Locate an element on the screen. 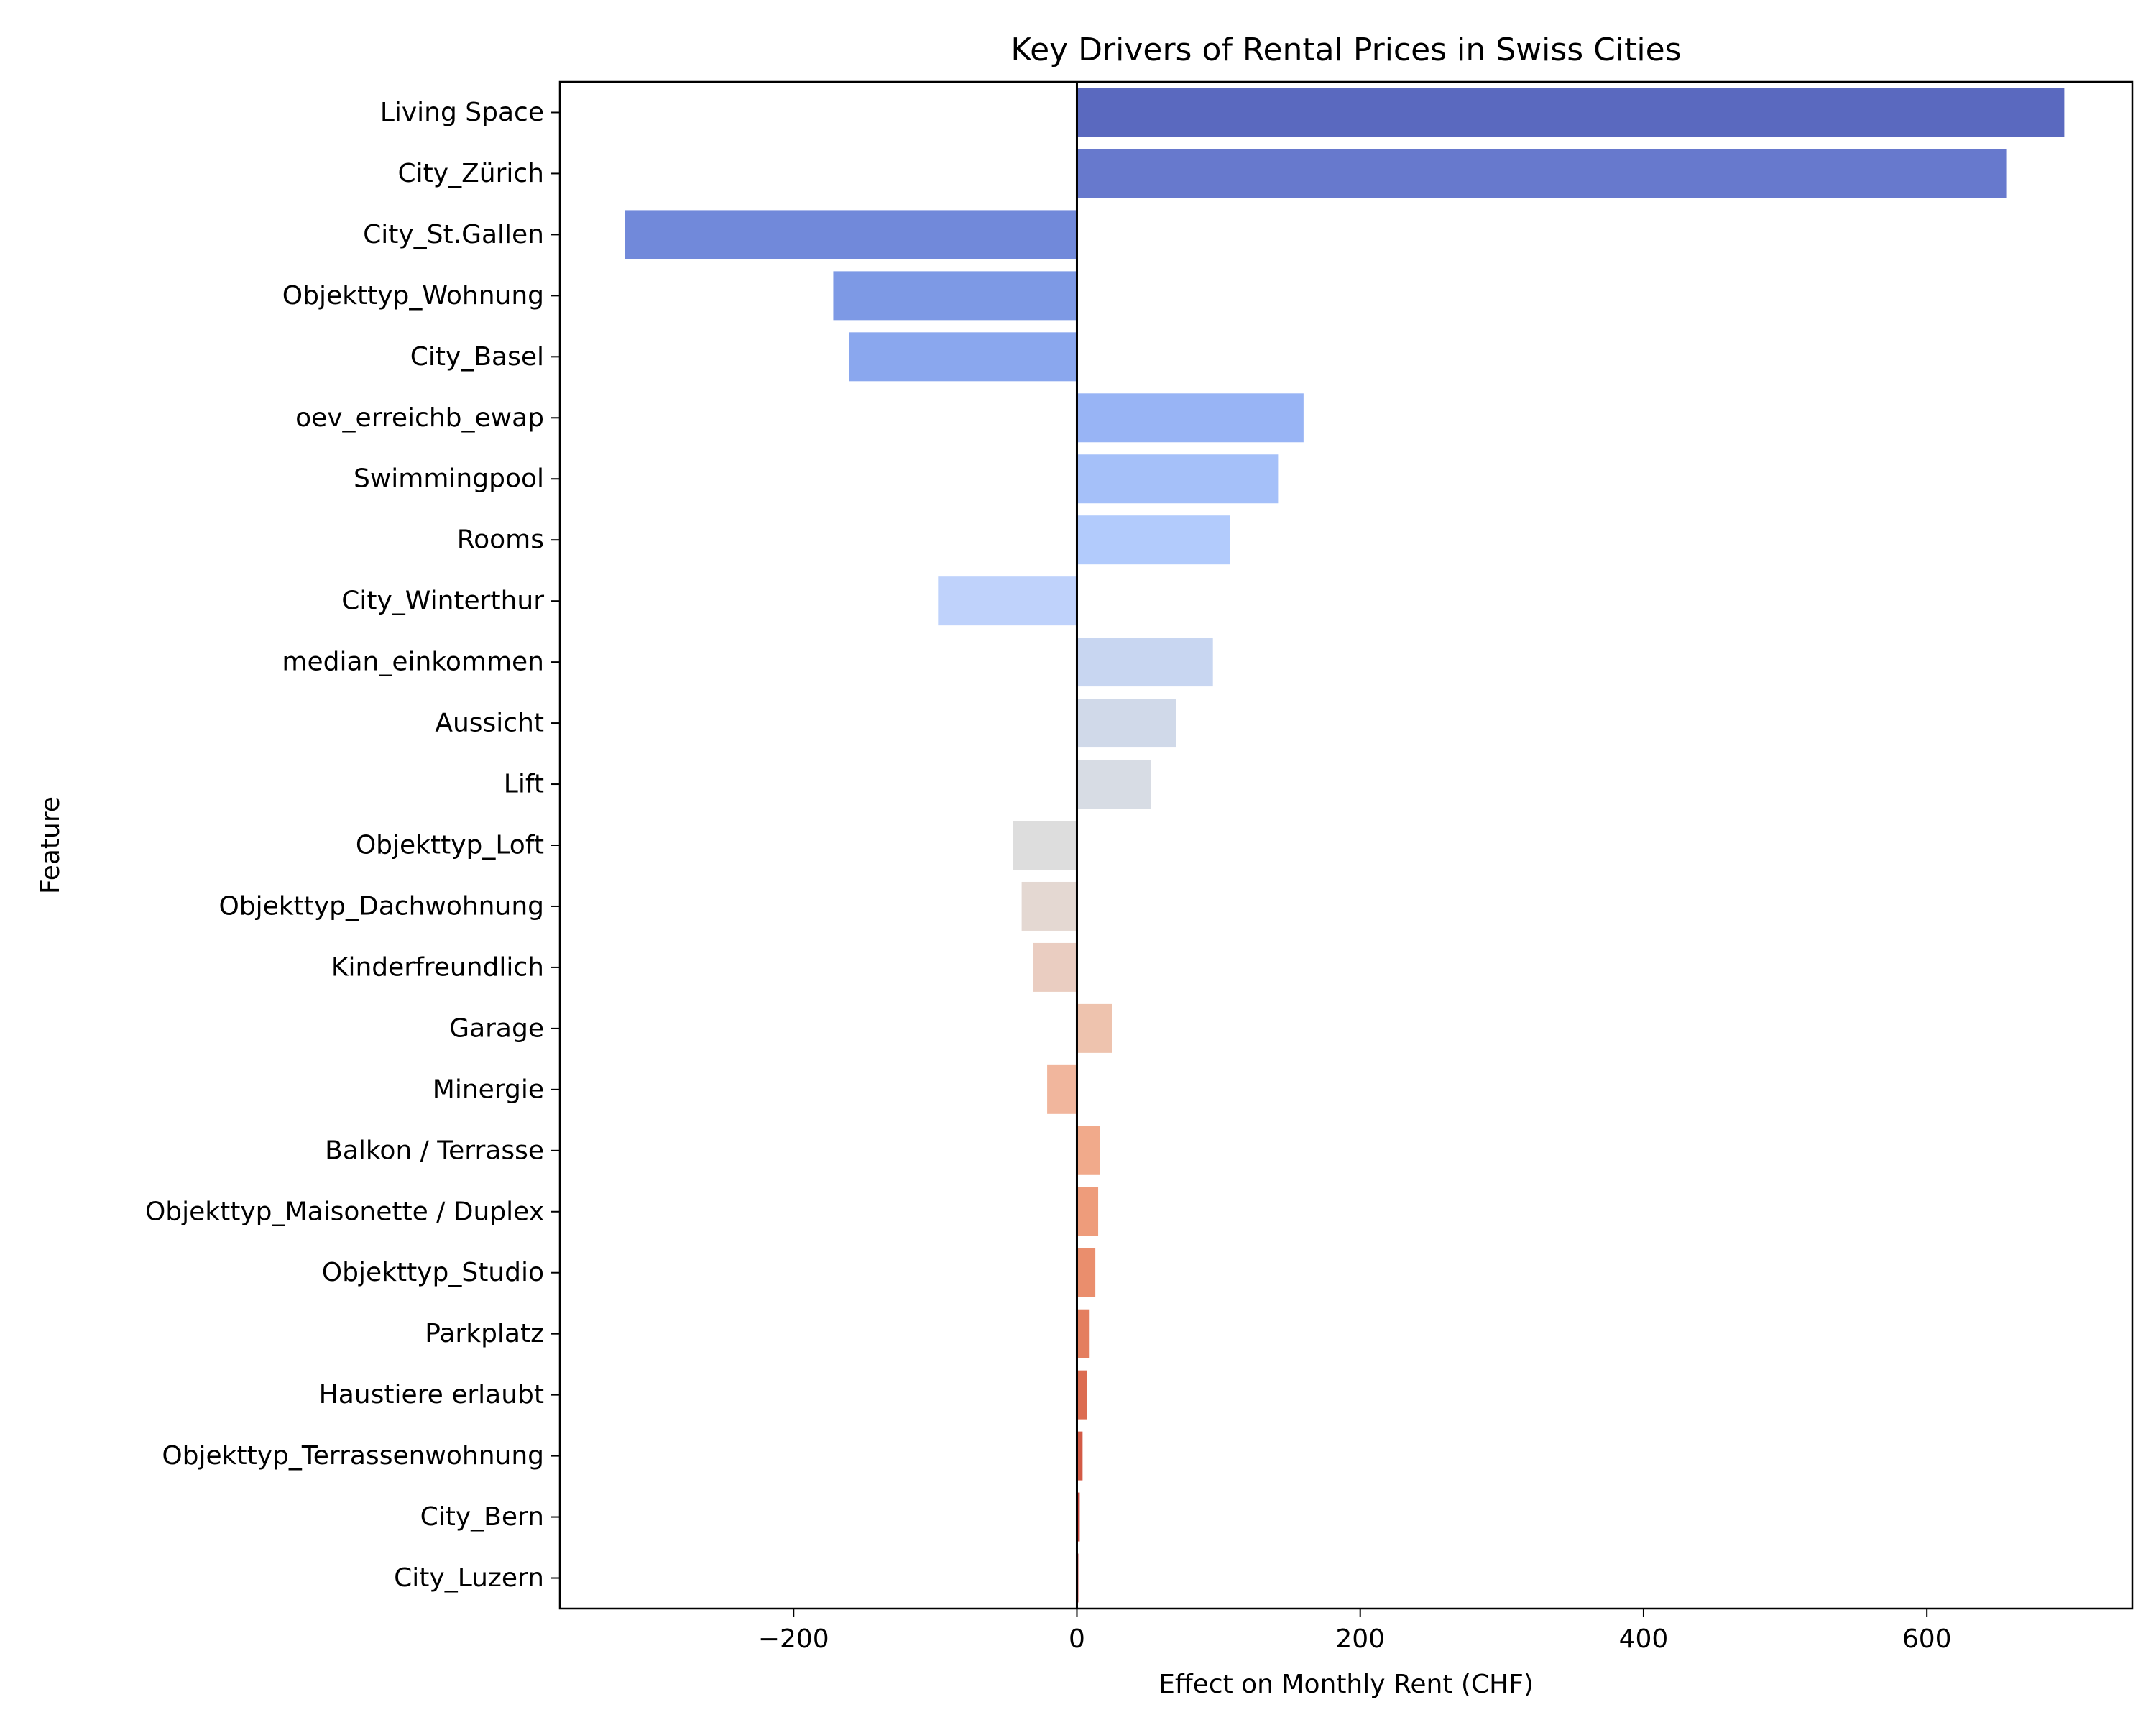  bar-minergie is located at coordinates (1062, 1089).